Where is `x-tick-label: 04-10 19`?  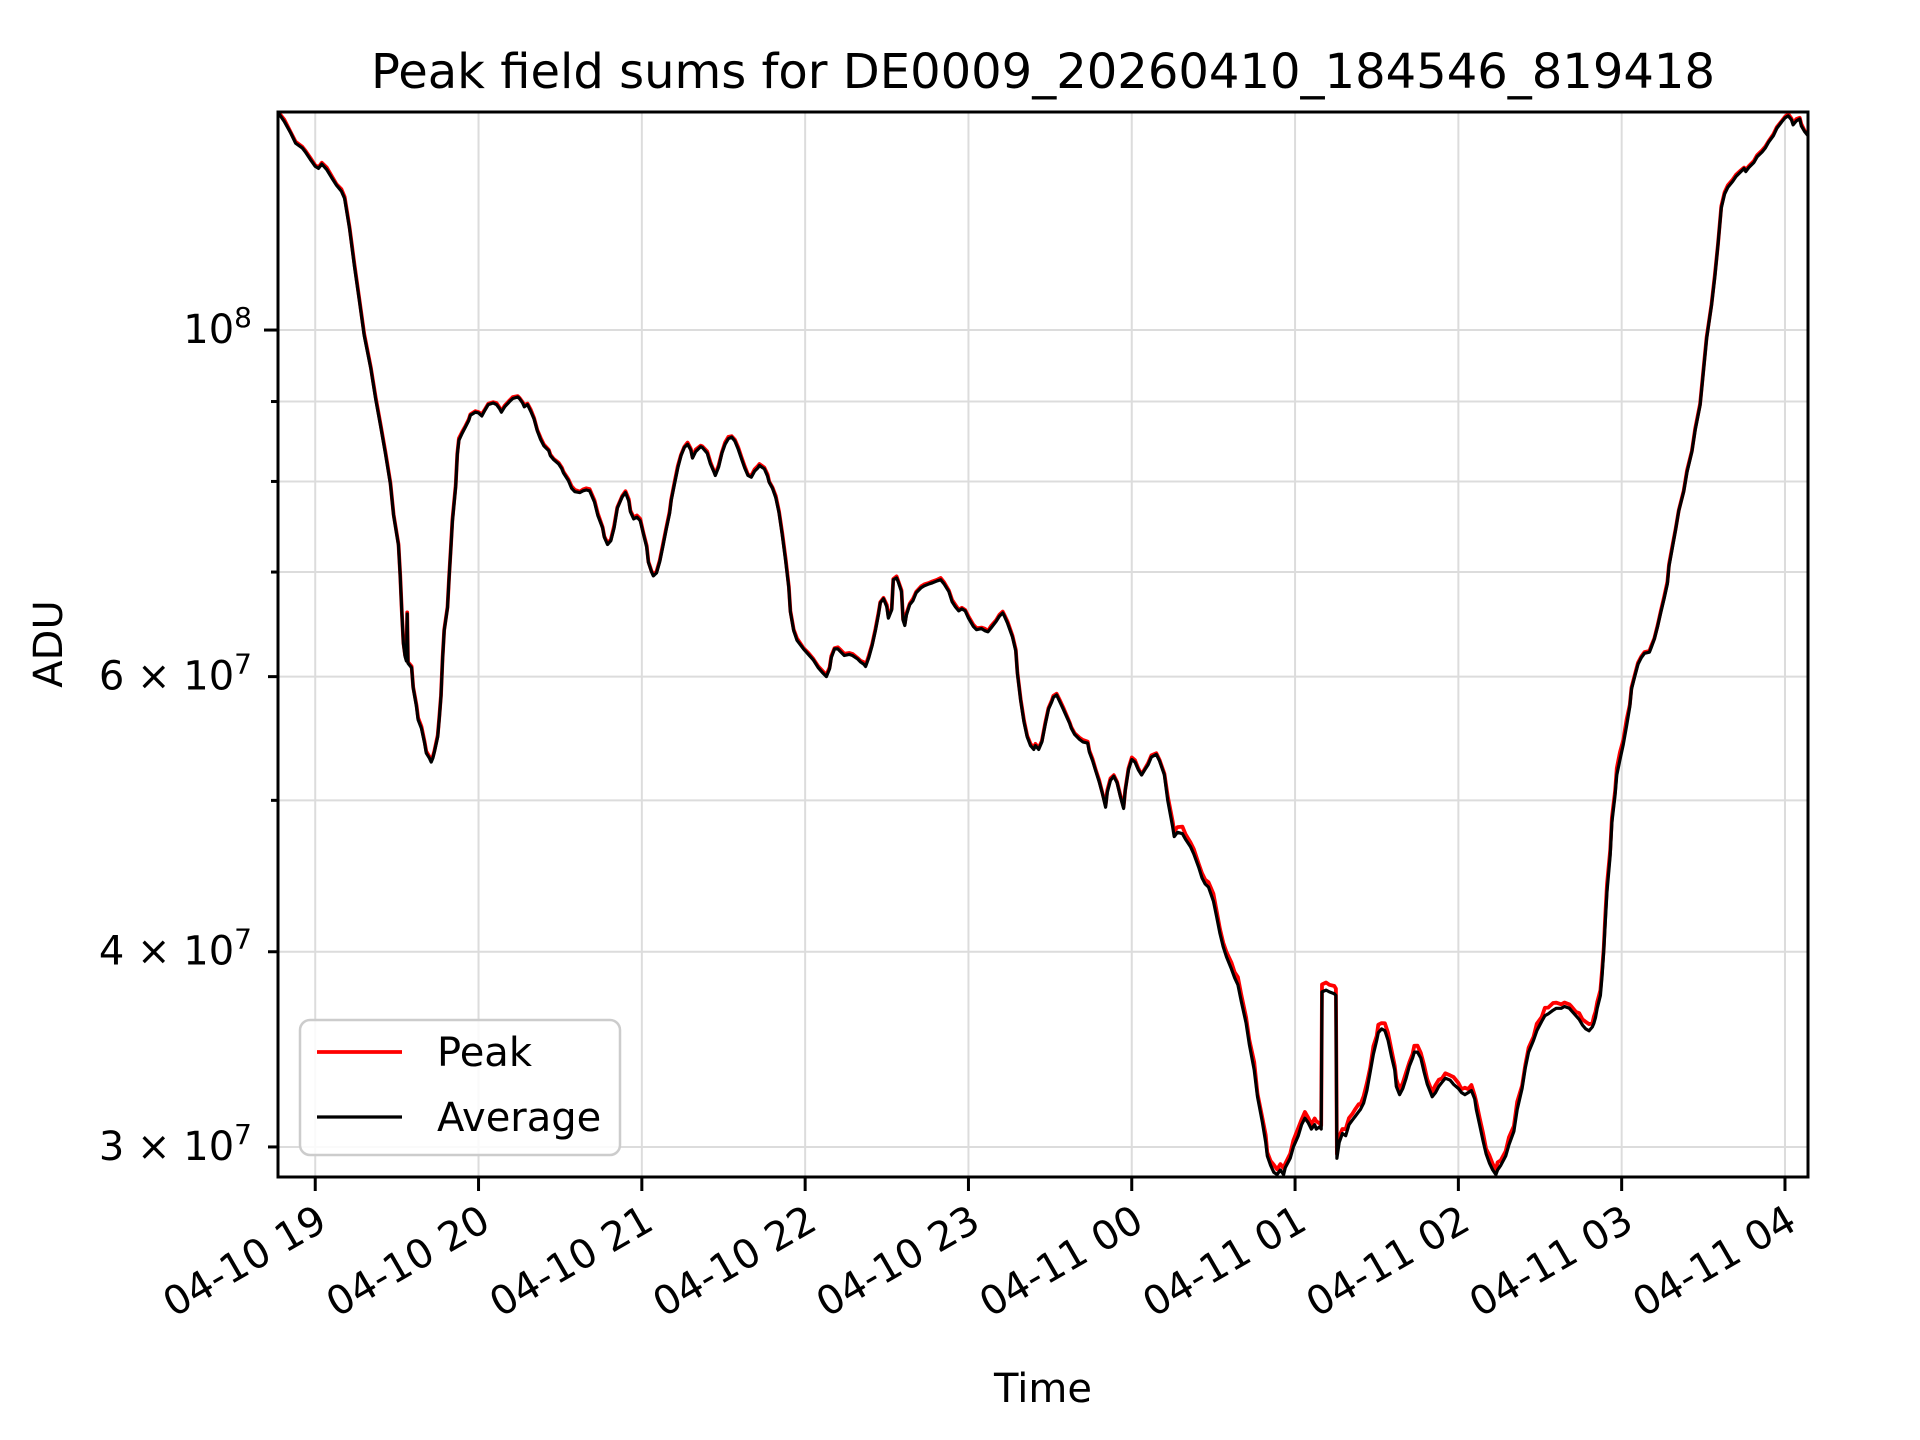
x-tick-label: 04-10 19 is located at coordinates (244, 1262).